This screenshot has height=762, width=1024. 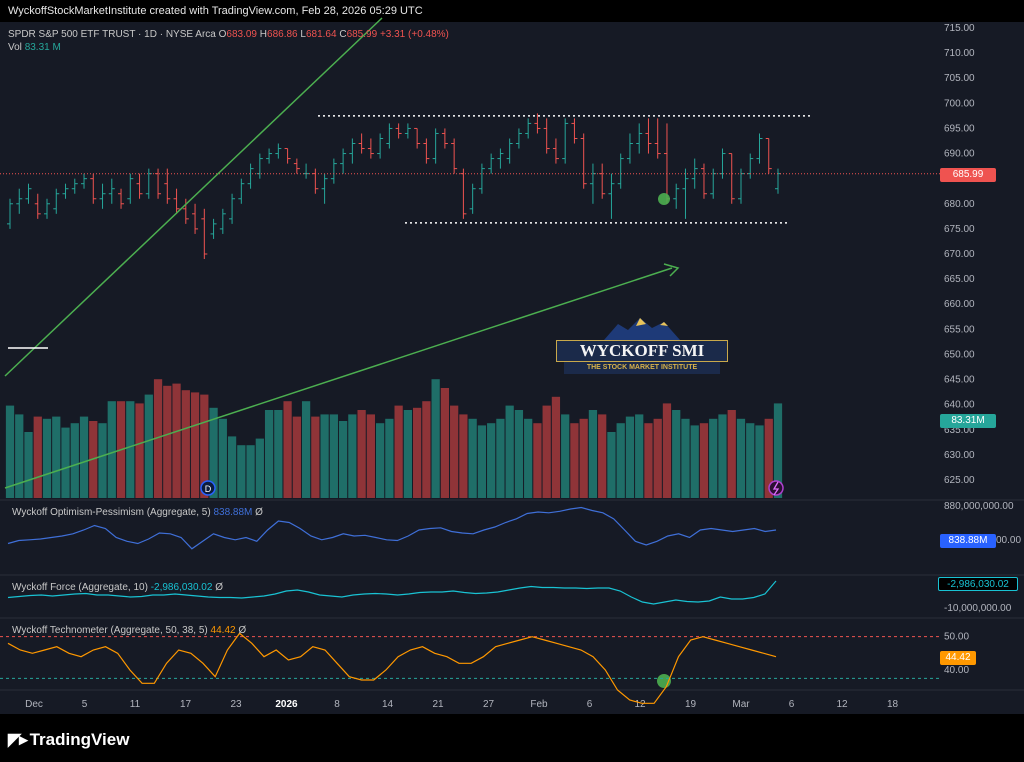 I want to click on time-tick-label: 23, so click(x=236, y=704).